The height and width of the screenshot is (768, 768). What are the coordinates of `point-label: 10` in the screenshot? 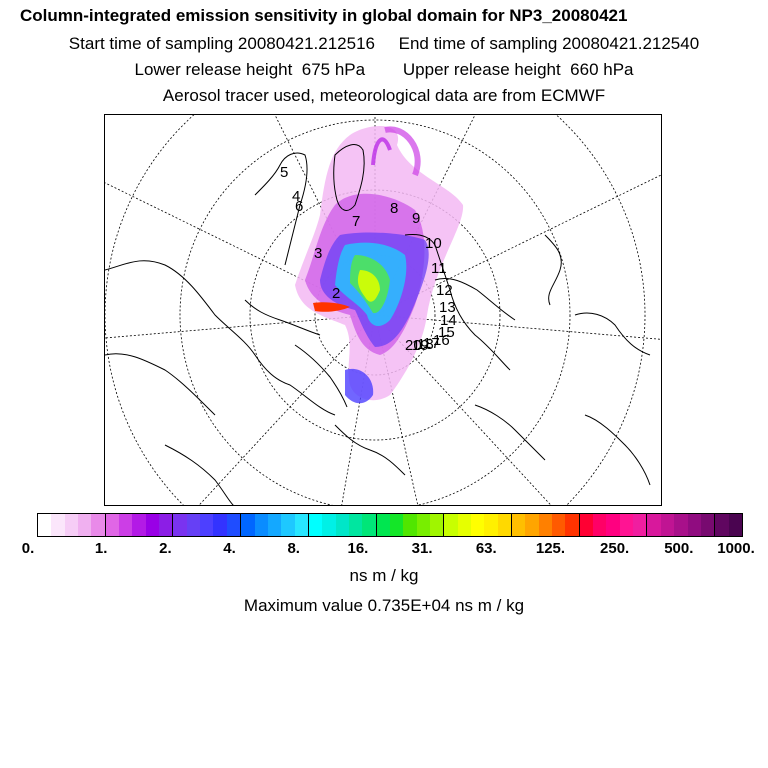 It's located at (433, 243).